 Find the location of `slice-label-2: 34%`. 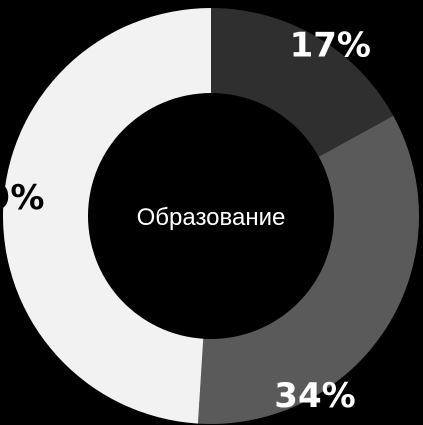

slice-label-2: 34% is located at coordinates (314, 396).